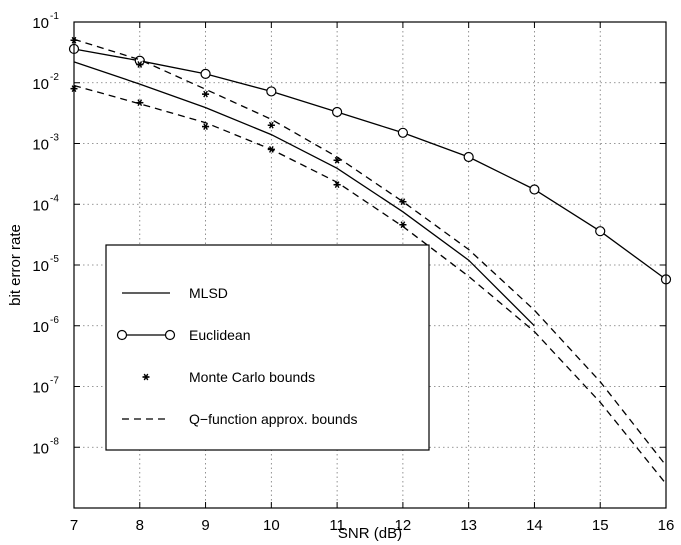 This screenshot has width=681, height=545. Describe the element at coordinates (54, 259) in the screenshot. I see `y-tick-exponent: -5` at that location.